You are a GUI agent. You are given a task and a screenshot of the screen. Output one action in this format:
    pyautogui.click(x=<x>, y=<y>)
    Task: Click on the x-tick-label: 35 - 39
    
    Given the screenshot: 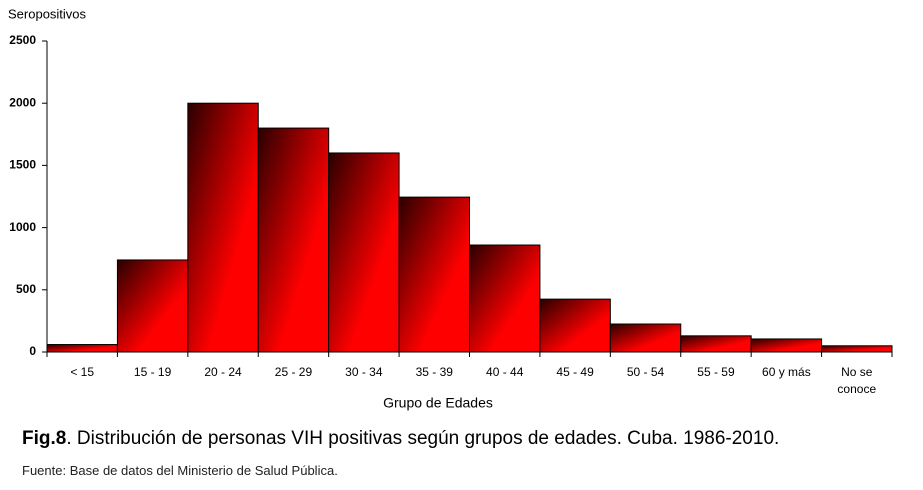 What is the action you would take?
    pyautogui.click(x=434, y=372)
    